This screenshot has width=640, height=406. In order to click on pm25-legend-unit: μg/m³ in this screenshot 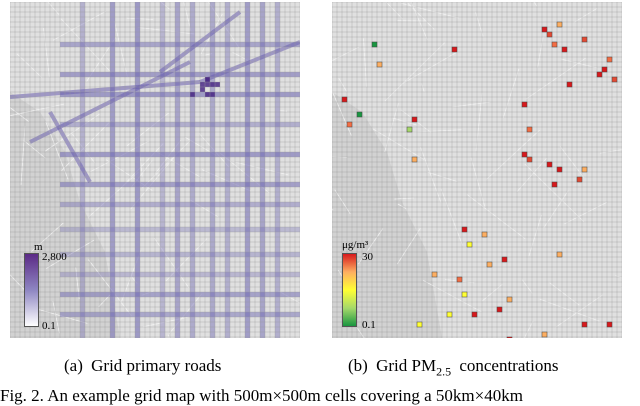, I will do `click(355, 245)`.